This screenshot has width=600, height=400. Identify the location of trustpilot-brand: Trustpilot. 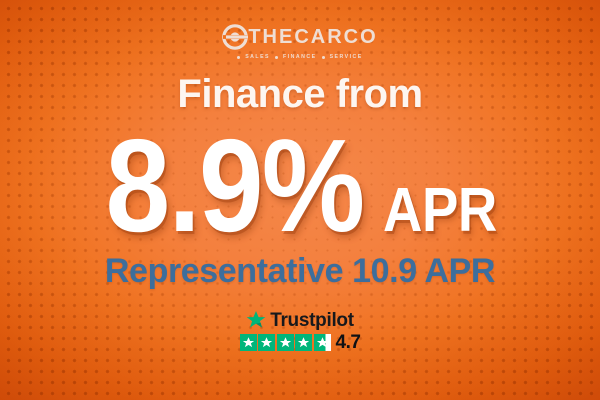
(300, 320).